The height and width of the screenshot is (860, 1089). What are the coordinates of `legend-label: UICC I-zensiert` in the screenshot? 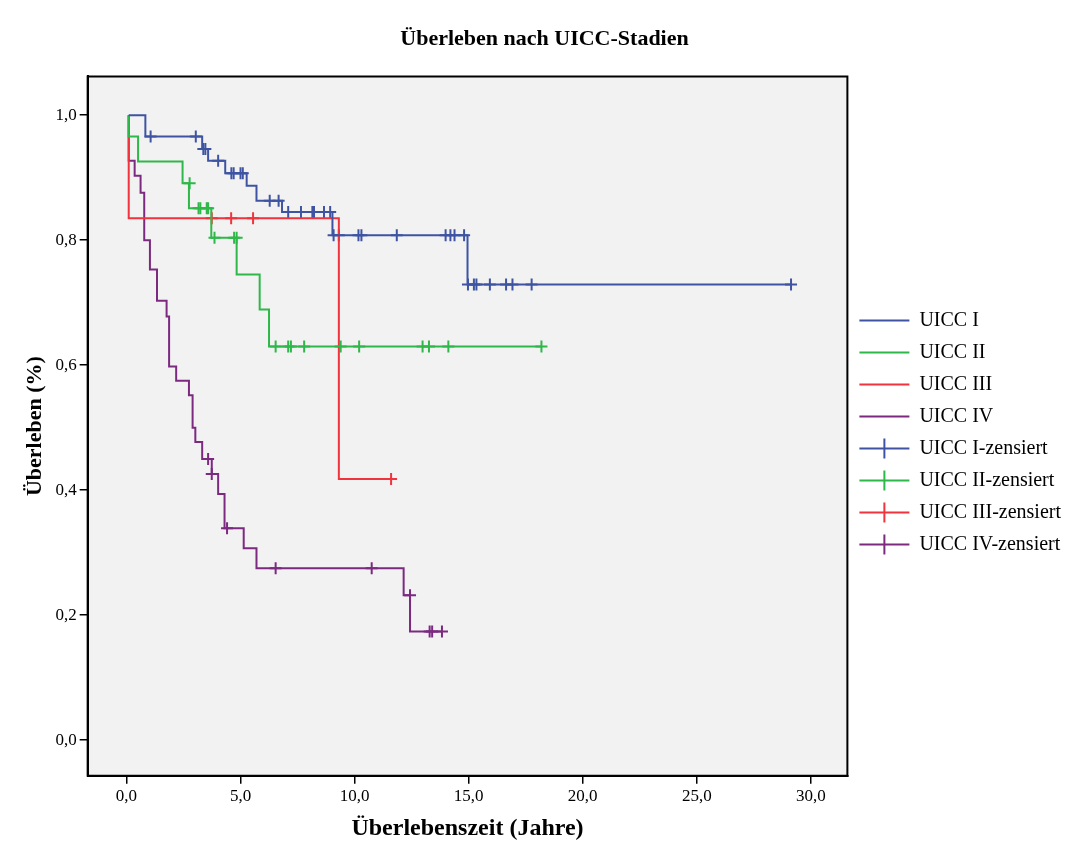 It's located at (984, 446).